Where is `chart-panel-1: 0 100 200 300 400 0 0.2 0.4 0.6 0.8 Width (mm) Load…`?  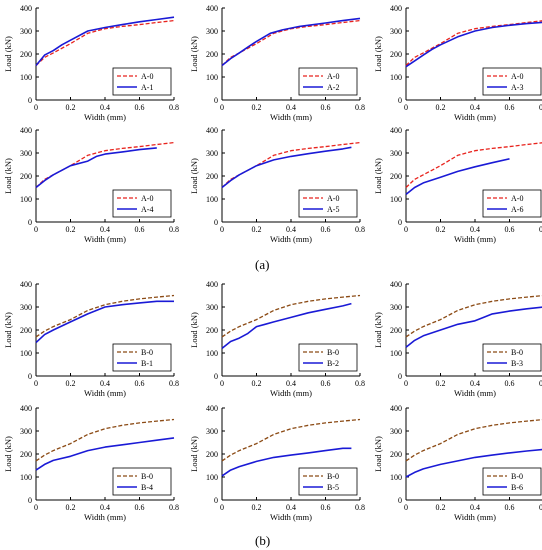
chart-panel-1: 0 100 200 300 400 0 0.2 0.4 0.6 0.8 Width (mm) Load… is located at coordinates (91, 63).